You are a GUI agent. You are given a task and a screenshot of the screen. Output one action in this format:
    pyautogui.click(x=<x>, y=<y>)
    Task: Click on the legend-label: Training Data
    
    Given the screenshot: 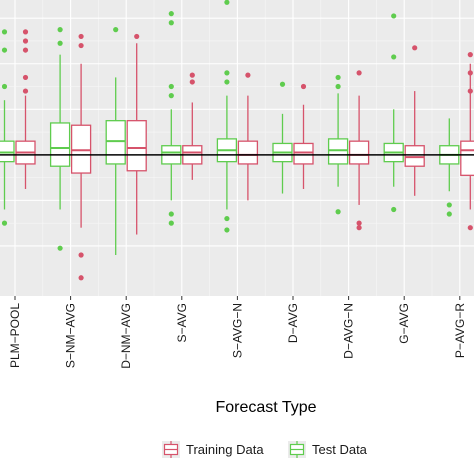 What is the action you would take?
    pyautogui.click(x=225, y=449)
    